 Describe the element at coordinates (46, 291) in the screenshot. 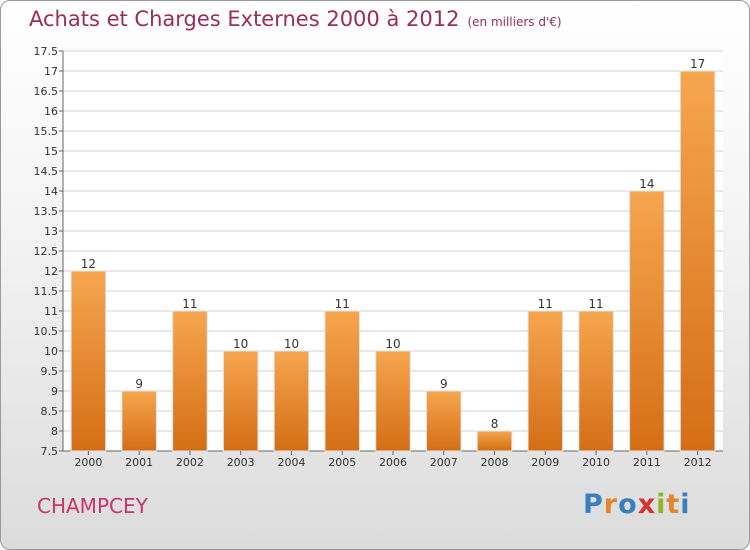

I see `y-tick-label: 11.5` at that location.